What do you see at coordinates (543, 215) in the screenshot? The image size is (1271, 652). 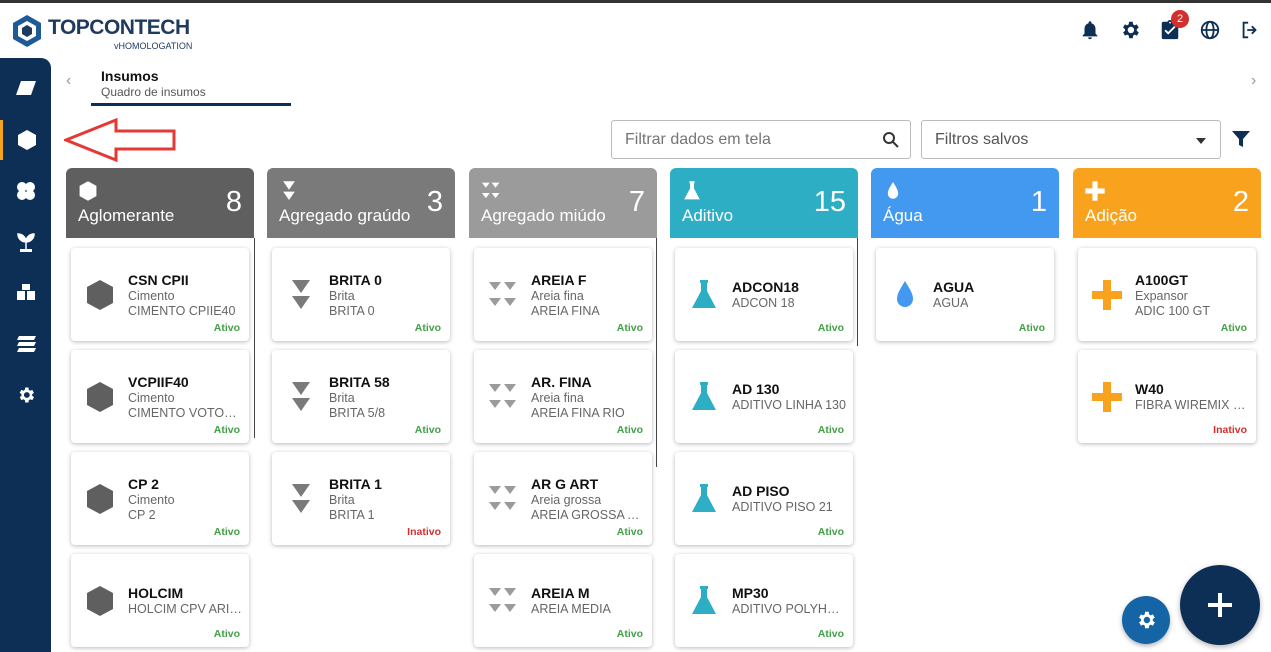 I see `column-title: Agregado miúdo` at bounding box center [543, 215].